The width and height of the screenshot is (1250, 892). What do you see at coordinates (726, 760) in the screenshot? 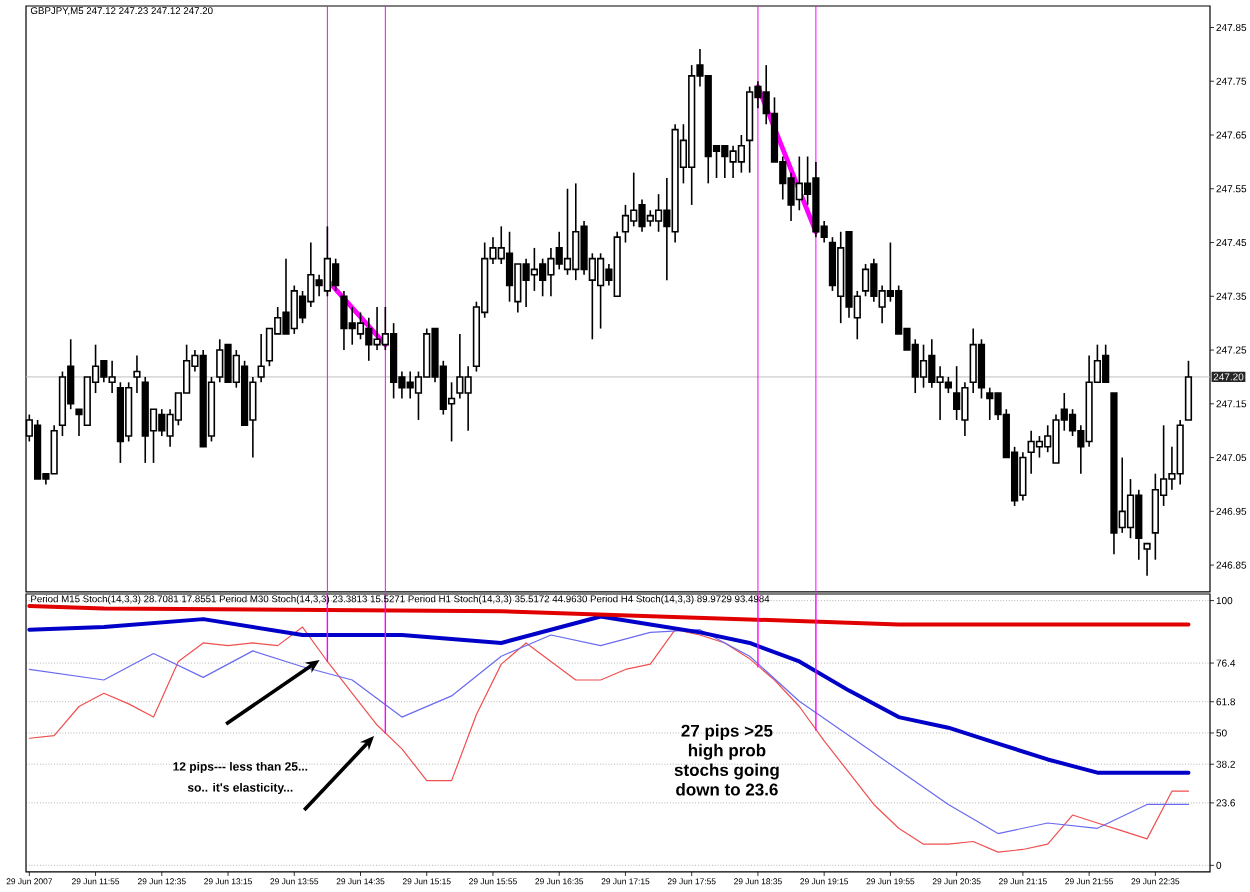
I see `annotation: 27 pips >25 high prob stochs going down to 23.6` at bounding box center [726, 760].